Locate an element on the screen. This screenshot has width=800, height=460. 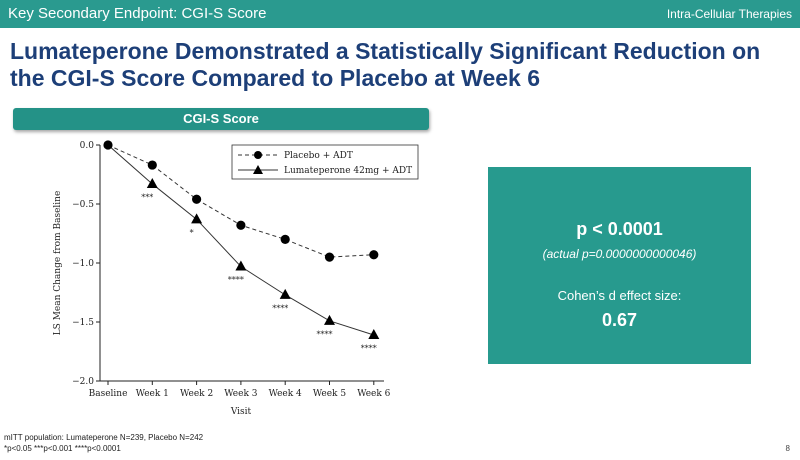
effect-size-value: 0.67 is located at coordinates (619, 320).